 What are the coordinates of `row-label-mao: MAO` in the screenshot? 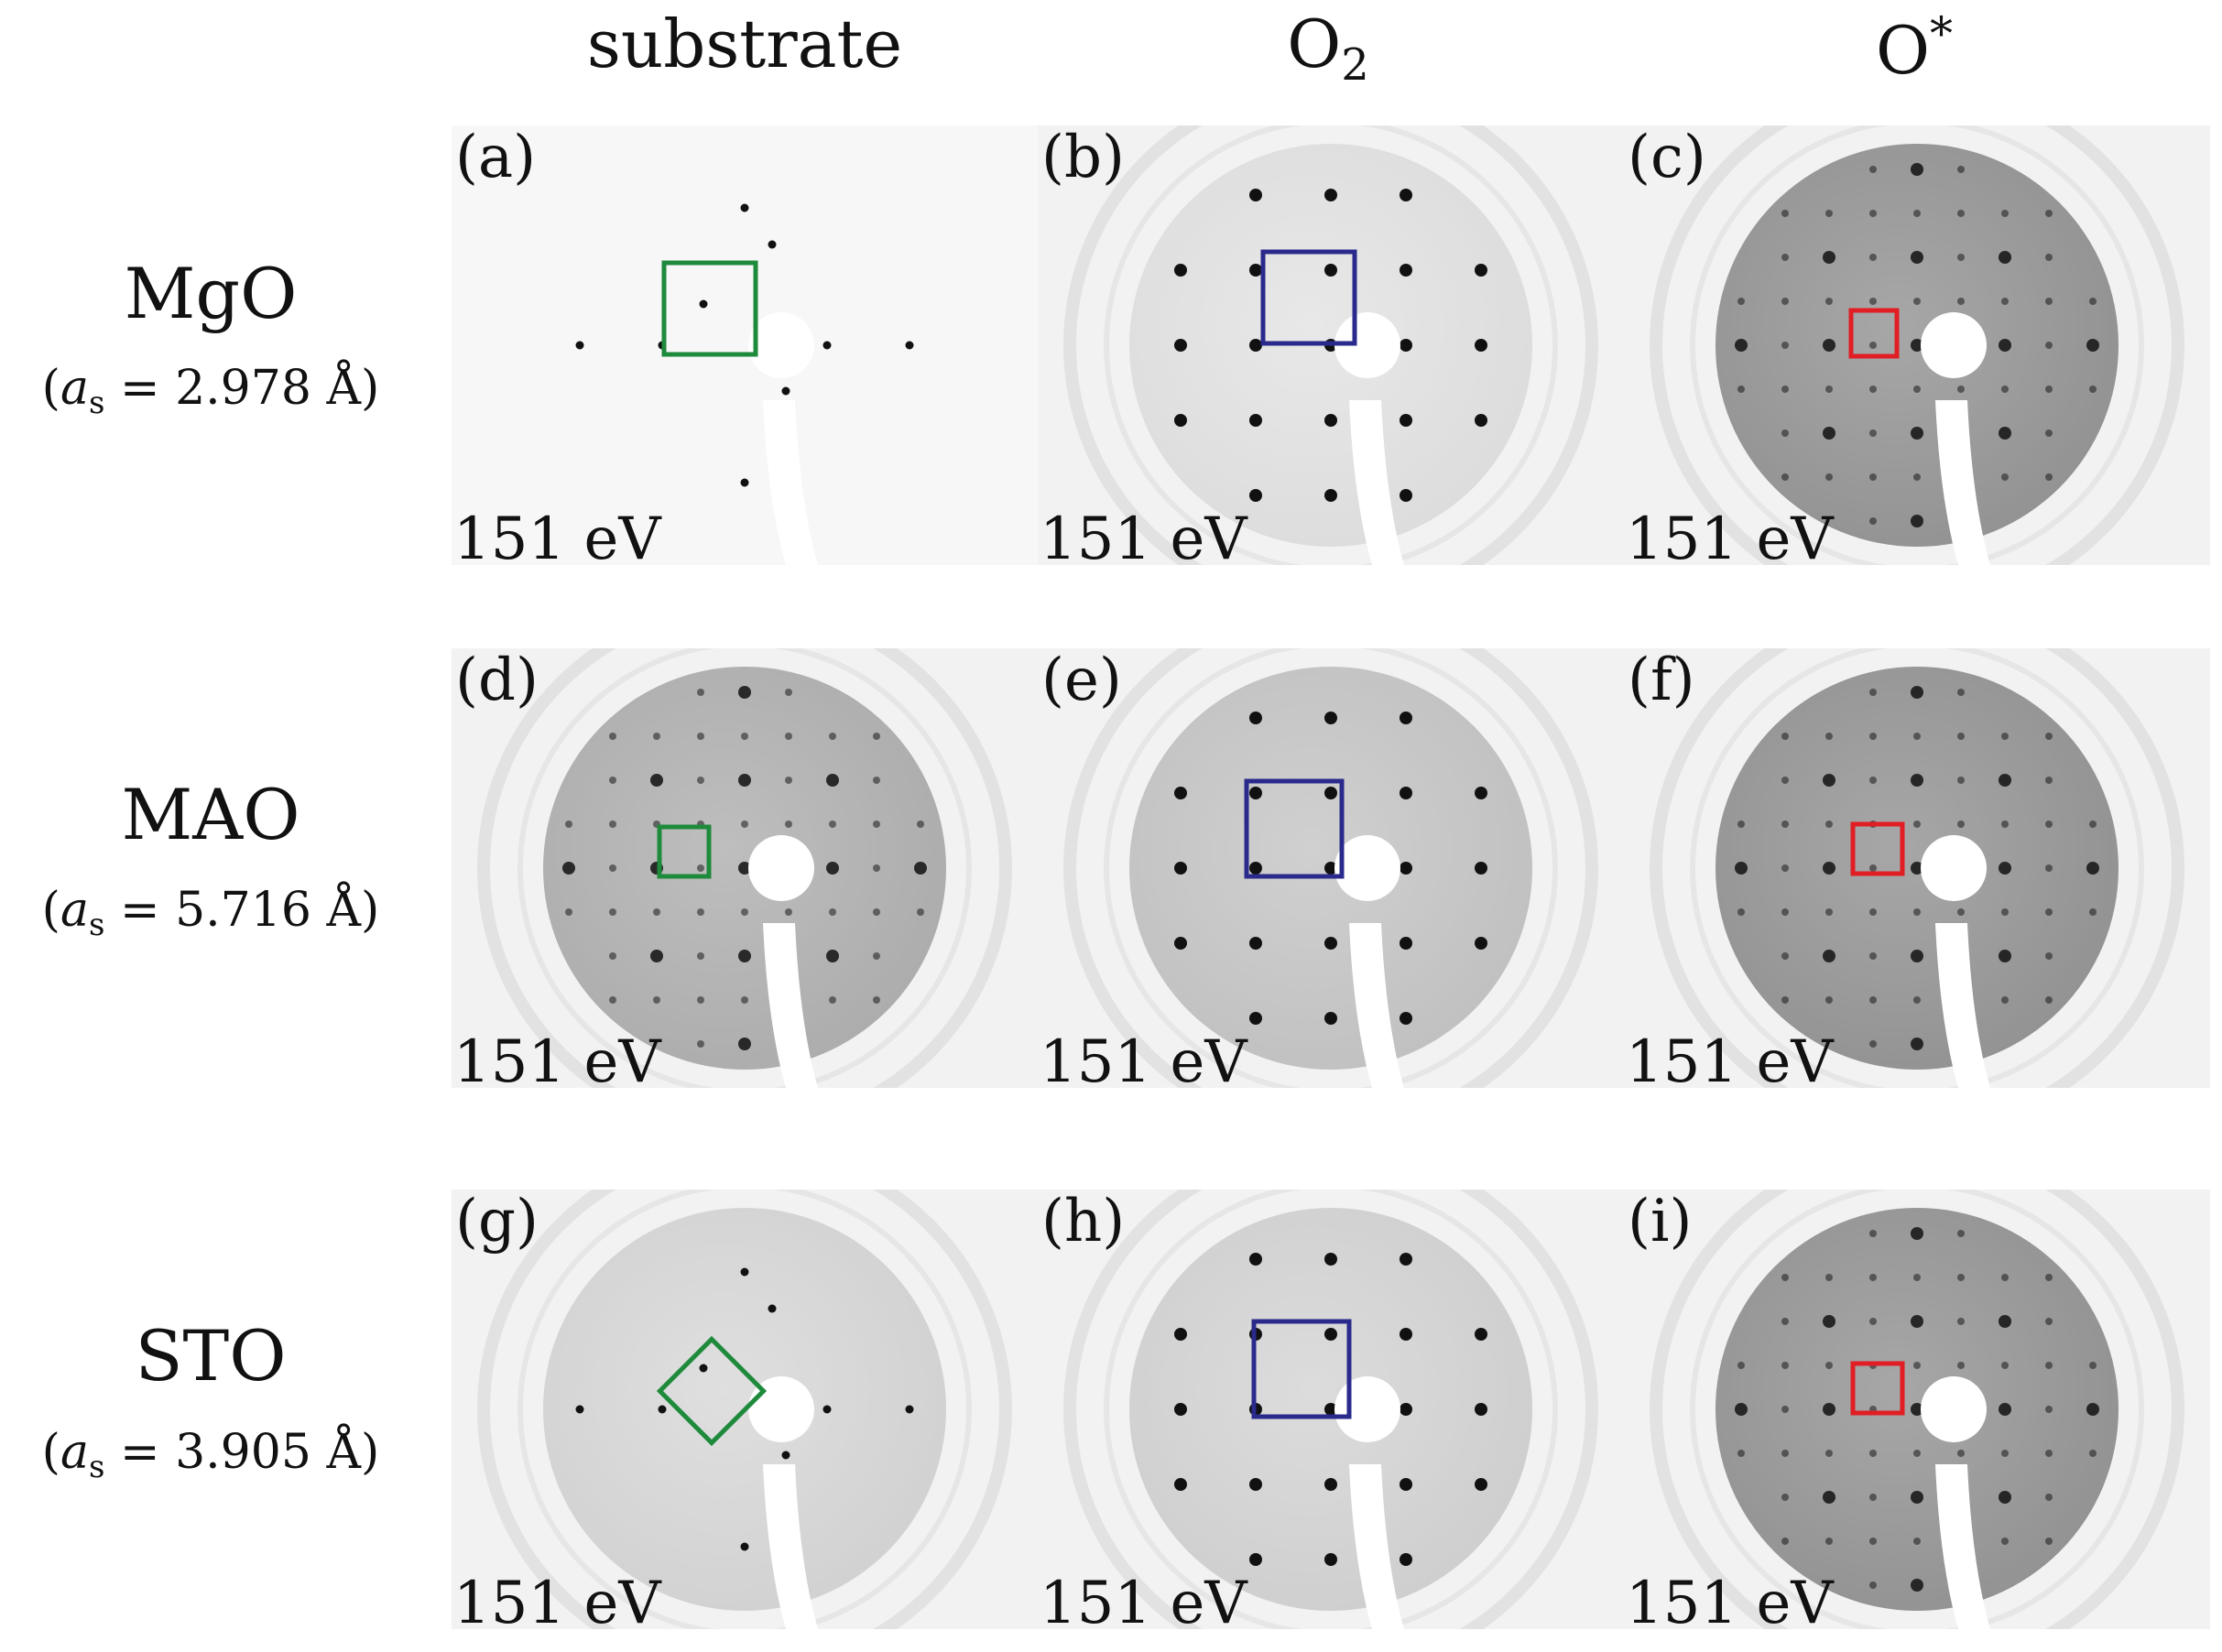 It's located at (211, 815).